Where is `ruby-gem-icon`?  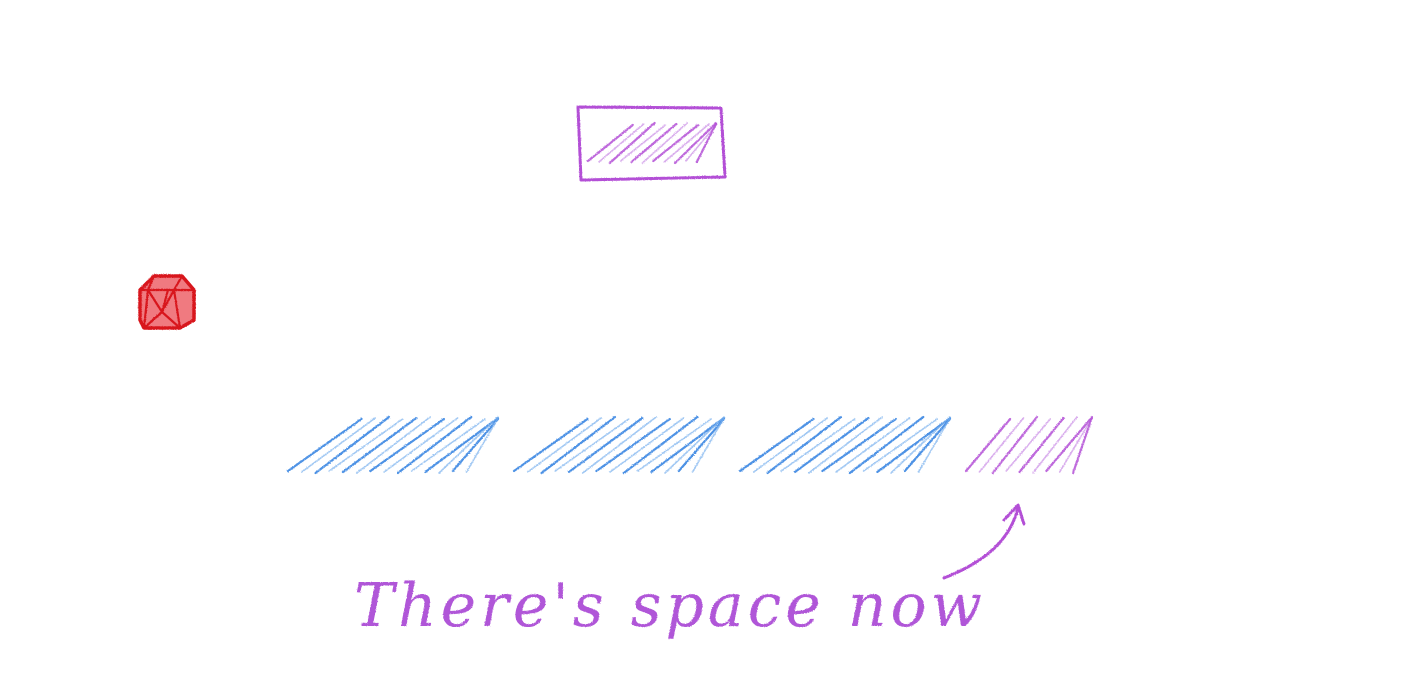 ruby-gem-icon is located at coordinates (167, 302).